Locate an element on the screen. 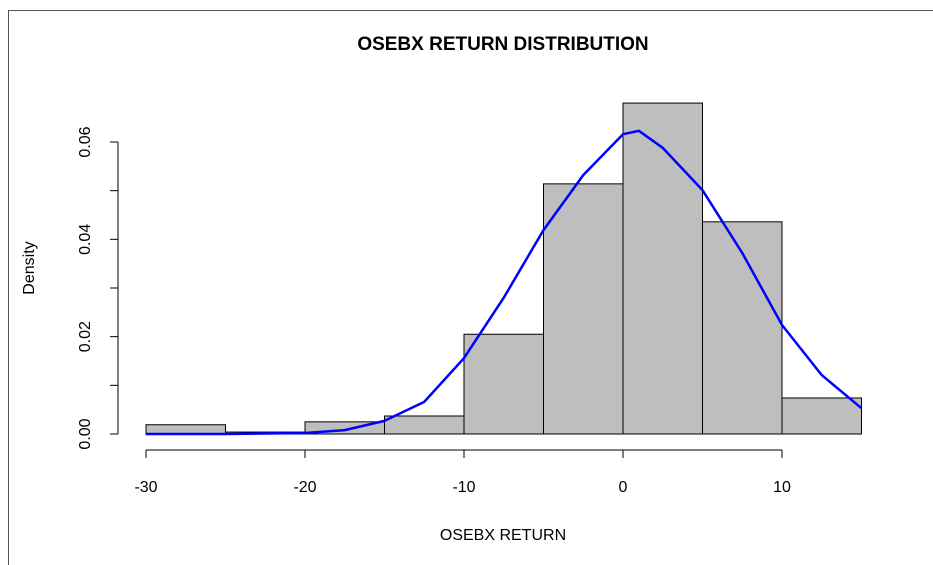 The image size is (933, 565). x-tick-label: -20 is located at coordinates (304, 487).